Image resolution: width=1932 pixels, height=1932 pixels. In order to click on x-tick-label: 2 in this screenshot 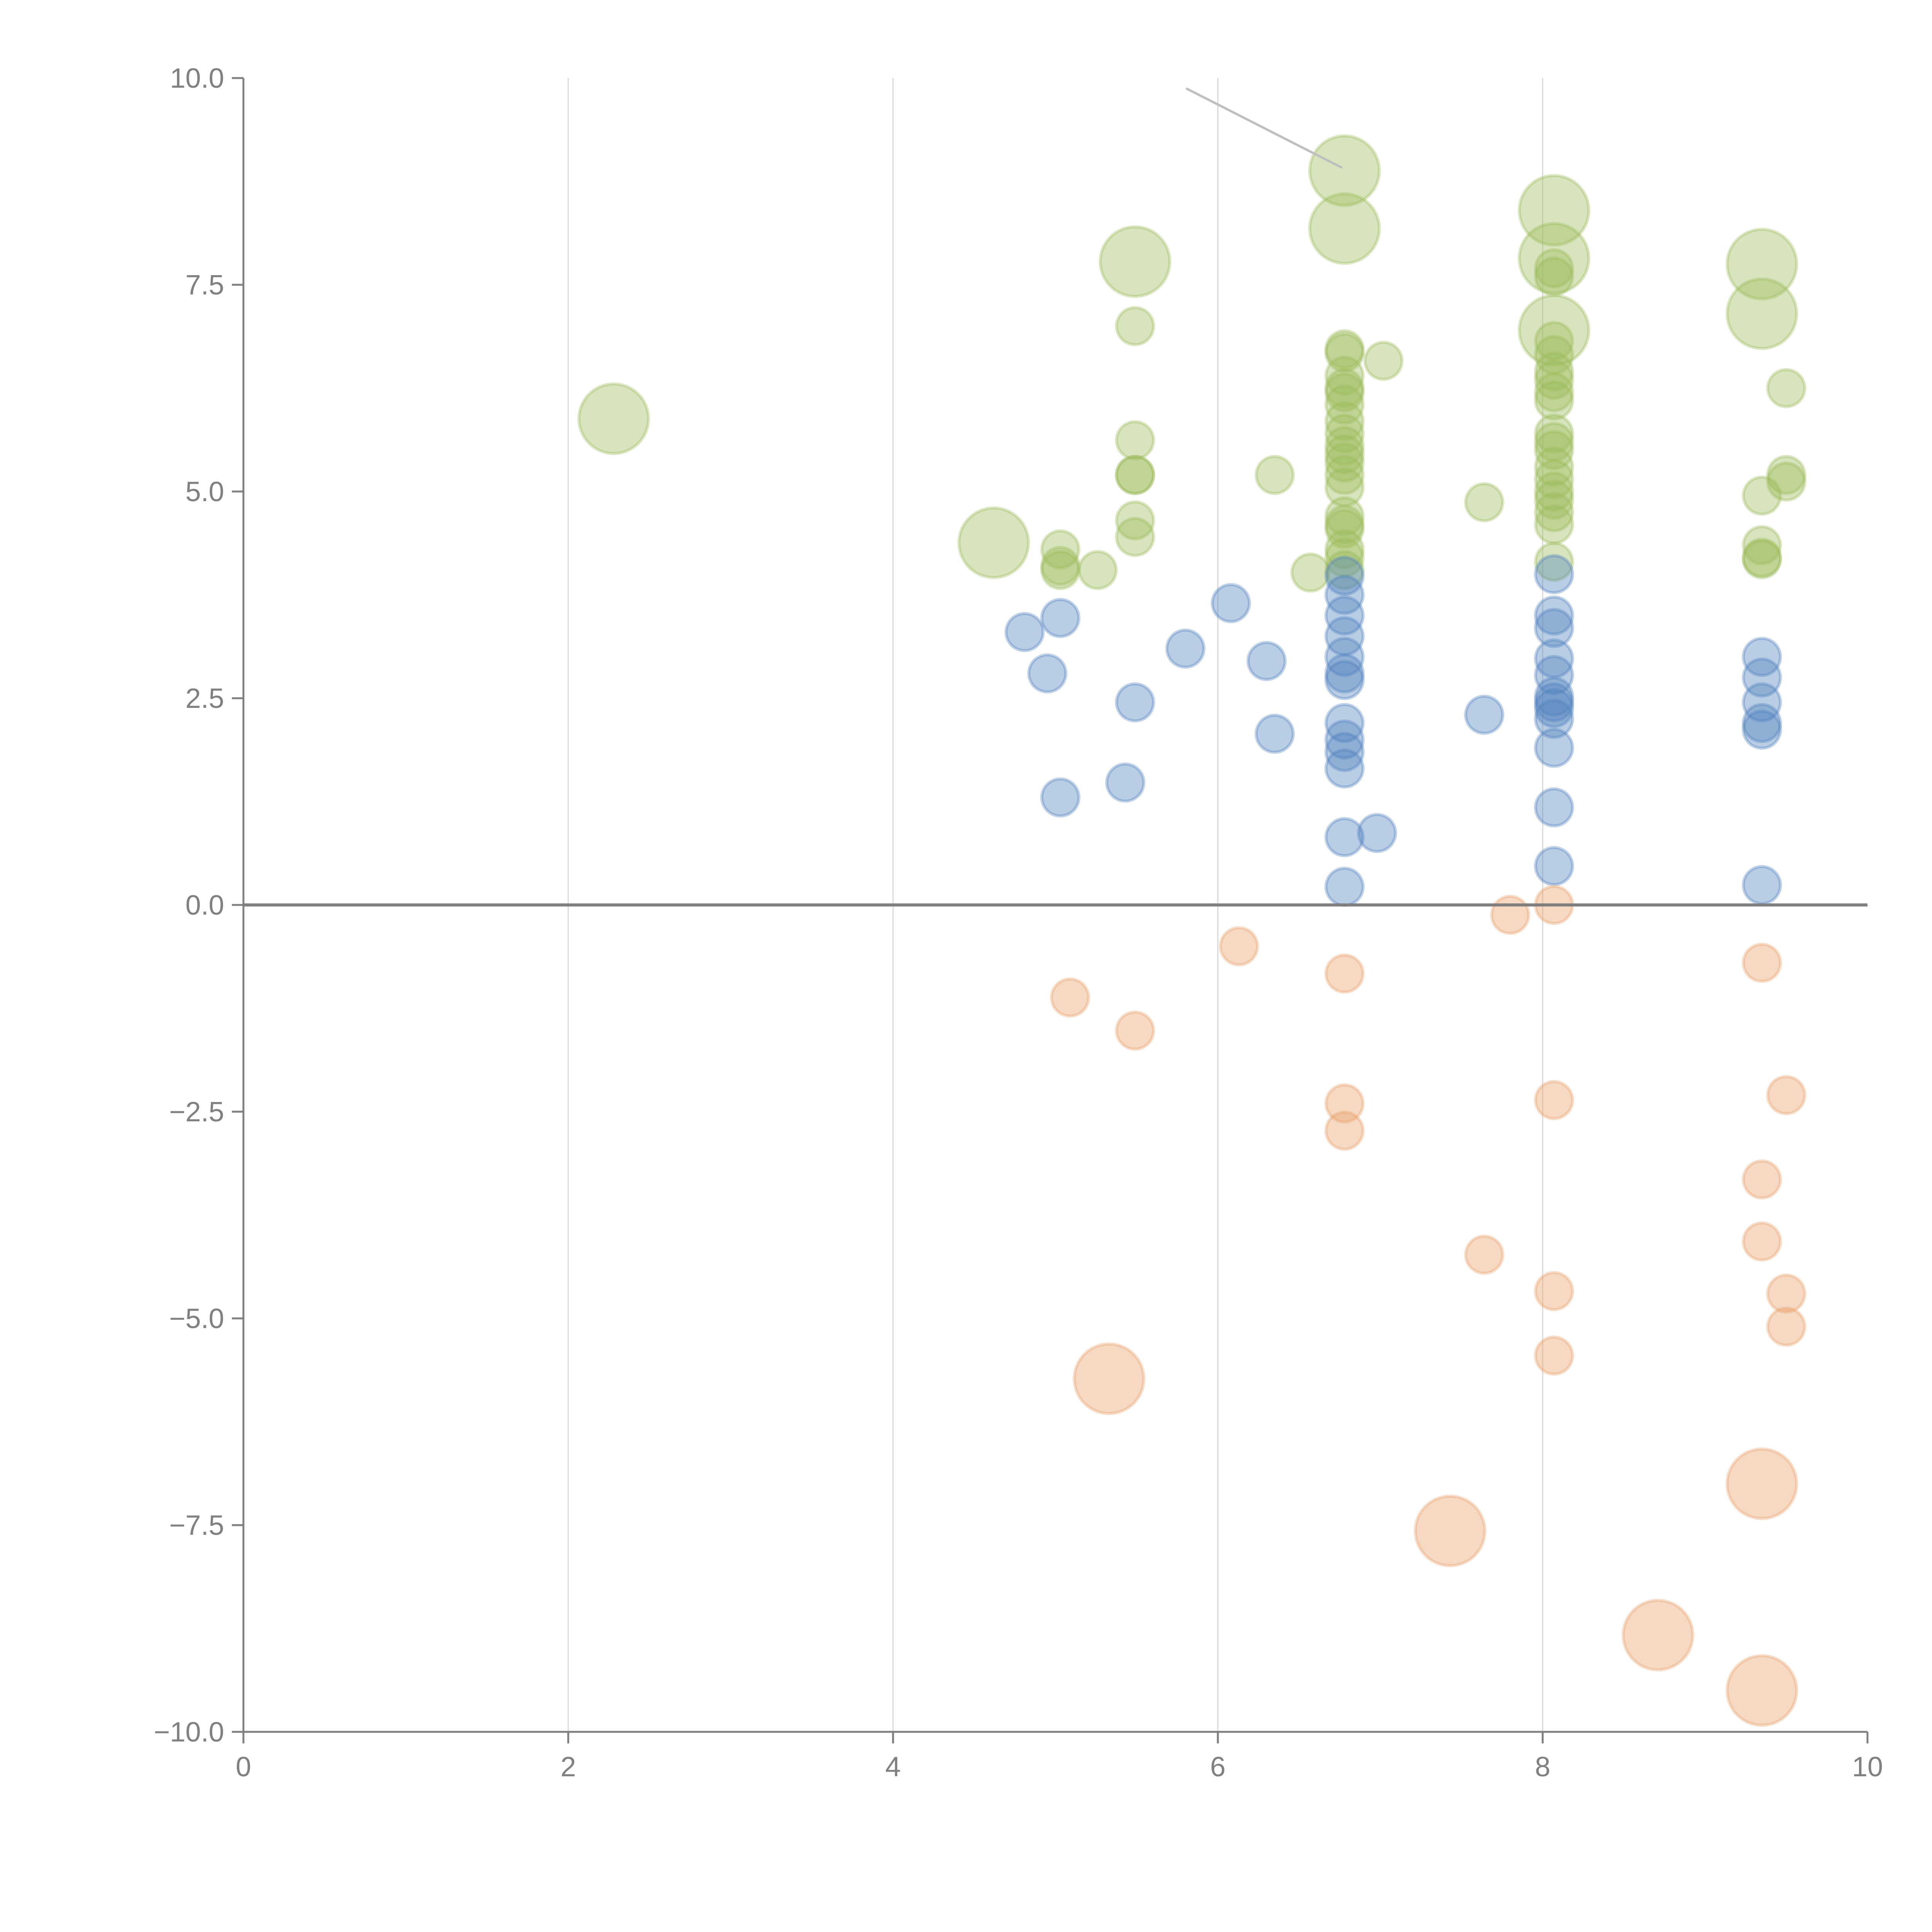, I will do `click(568, 1767)`.